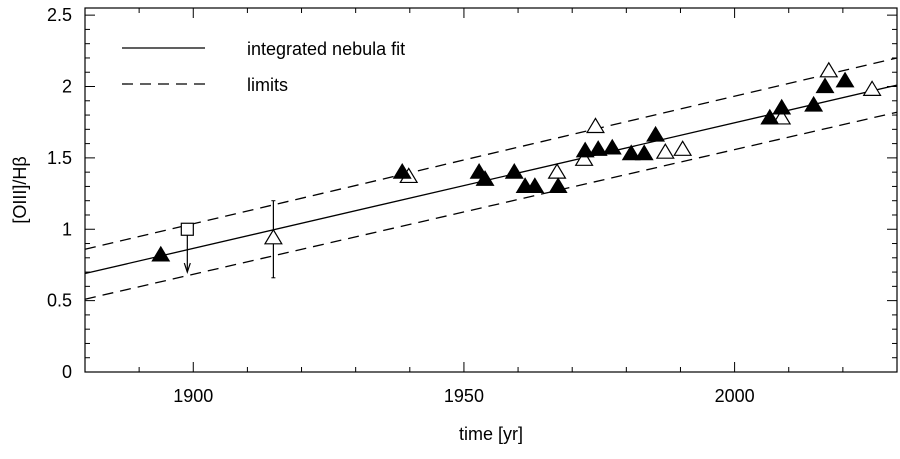  What do you see at coordinates (67, 87) in the screenshot?
I see `y-tick-label: 2` at bounding box center [67, 87].